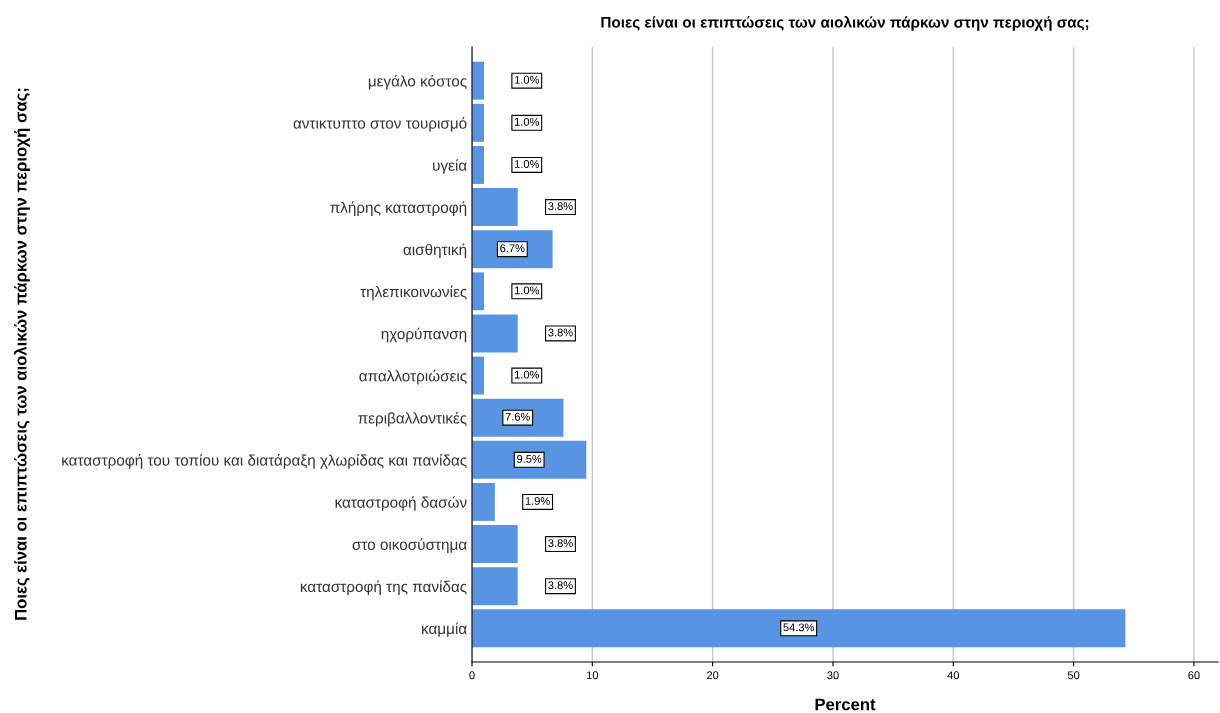 Image resolution: width=1220 pixels, height=713 pixels. Describe the element at coordinates (845, 23) in the screenshot. I see `chart-title: Ποιες είναι οι επιπτώσεις των αιολικών πάρκων στην περιοχή σας;` at that location.